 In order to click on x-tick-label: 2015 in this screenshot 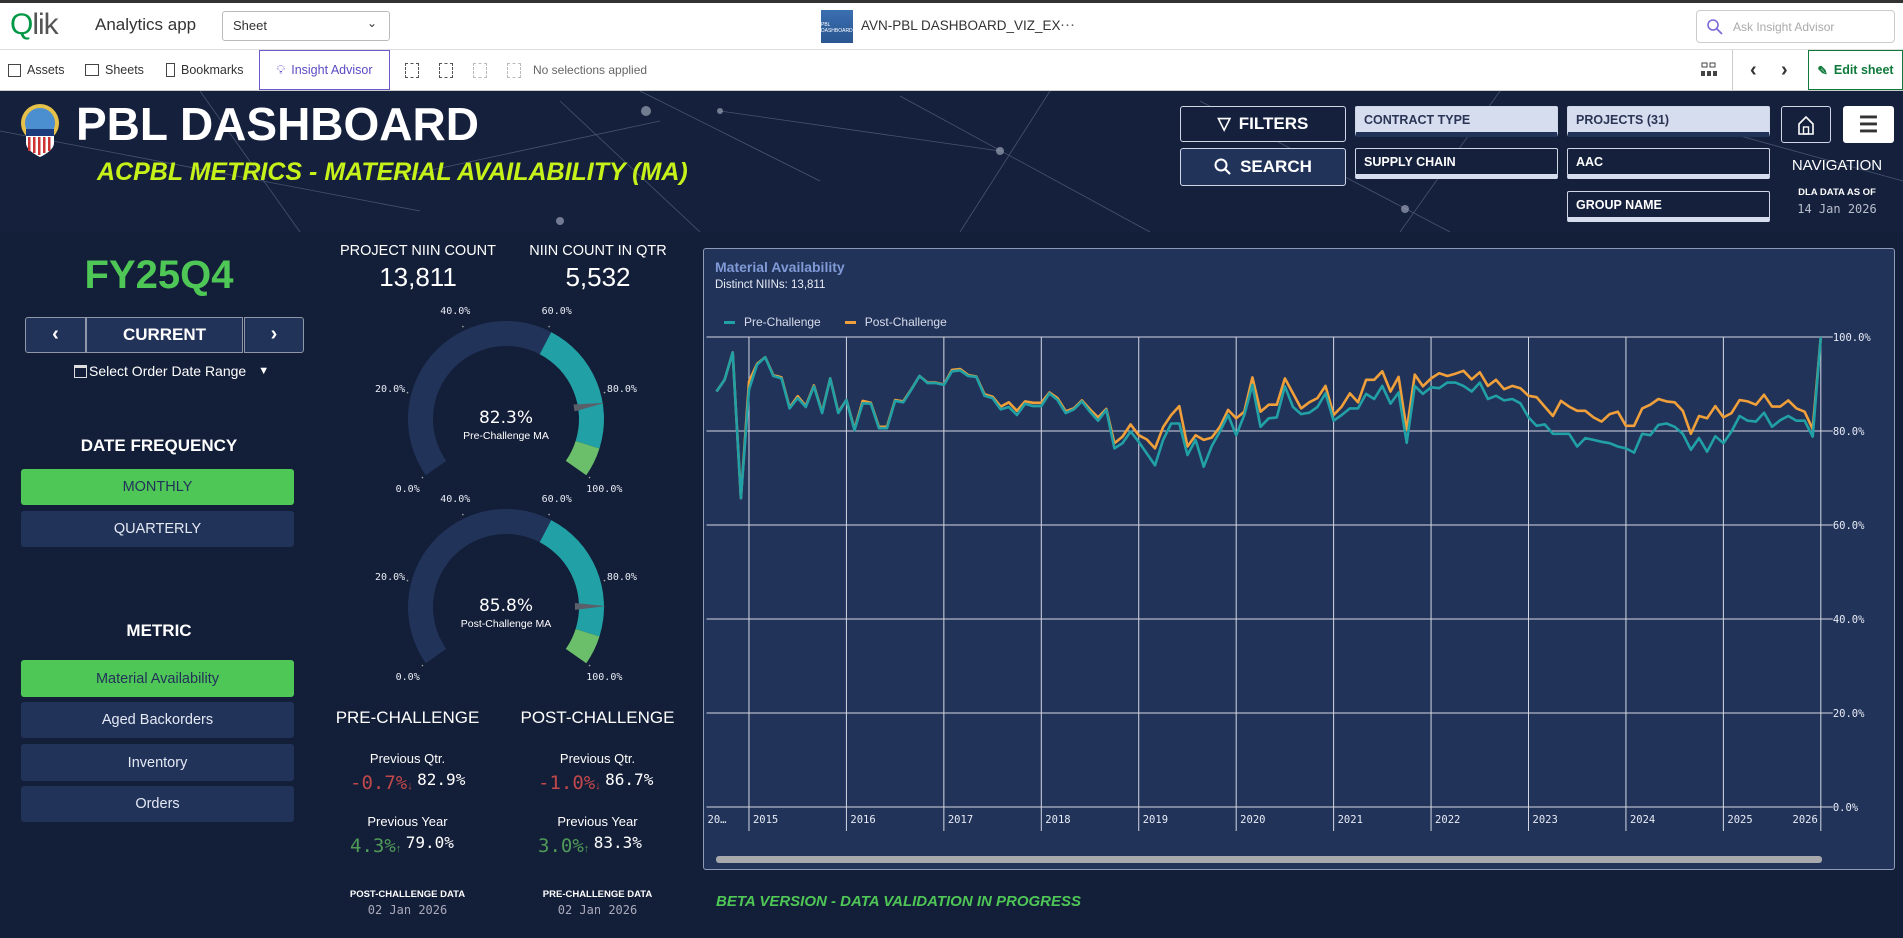, I will do `click(765, 820)`.